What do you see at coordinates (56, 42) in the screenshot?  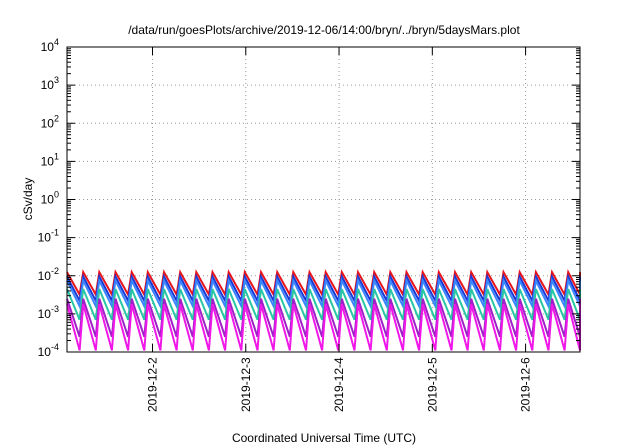 I see `y-tick-exponent: 4` at bounding box center [56, 42].